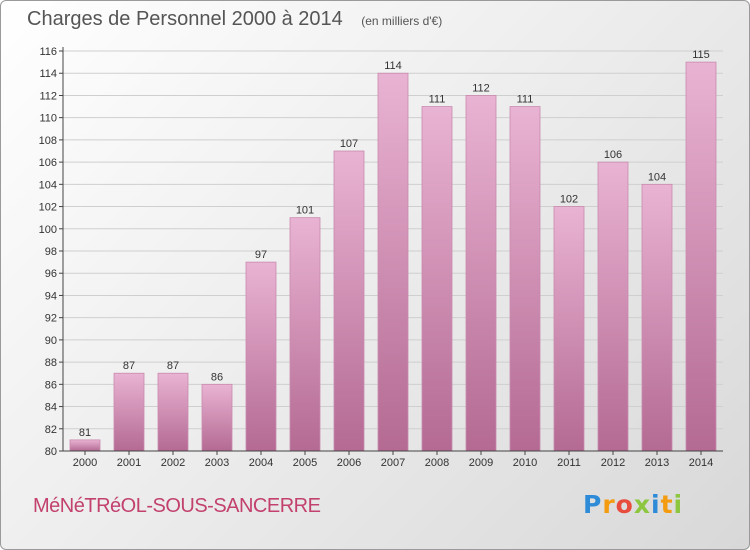 This screenshot has height=550, width=750. I want to click on y-tick-label: 112, so click(48, 96).